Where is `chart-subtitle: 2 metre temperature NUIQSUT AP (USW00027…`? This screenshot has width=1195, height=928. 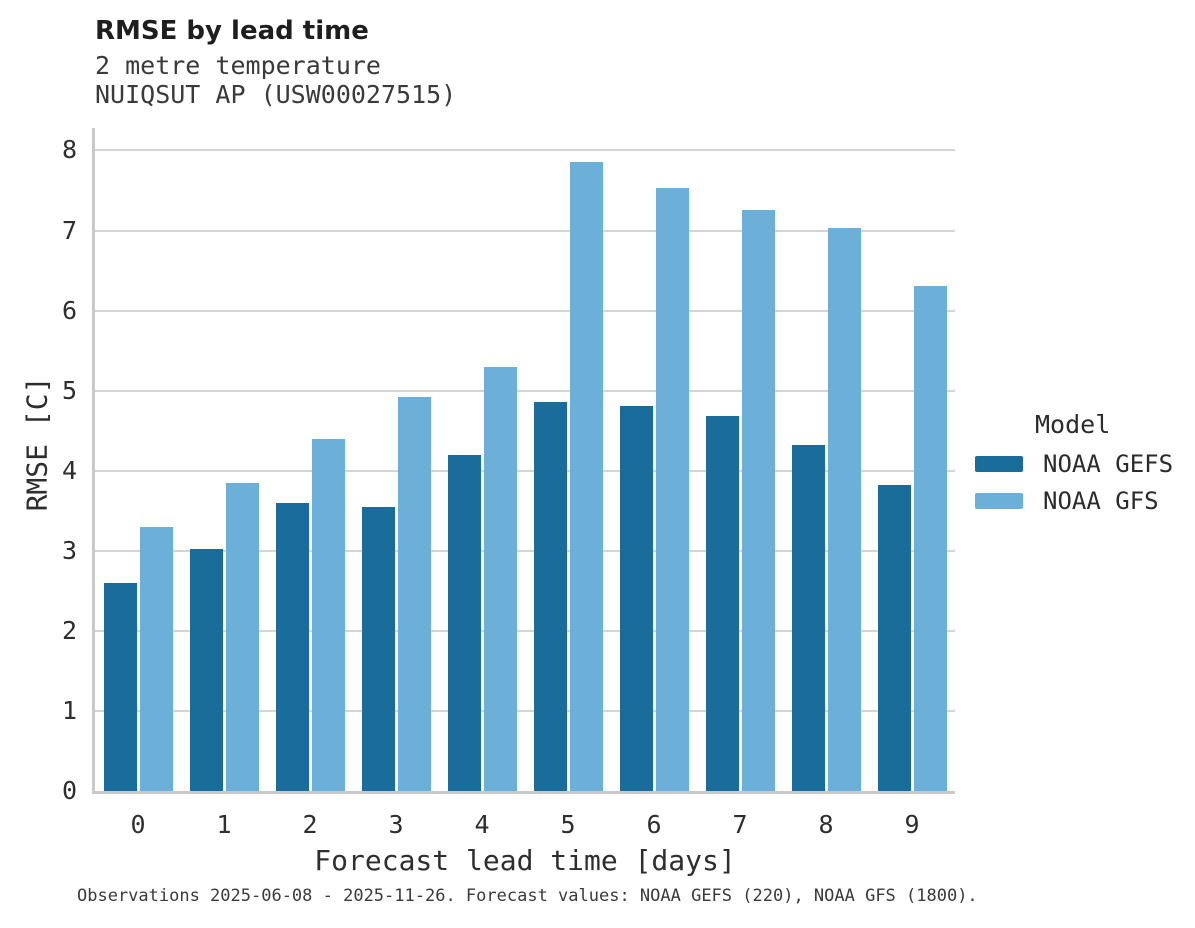 chart-subtitle: 2 metre temperature NUIQSUT AP (USW00027… is located at coordinates (275, 80).